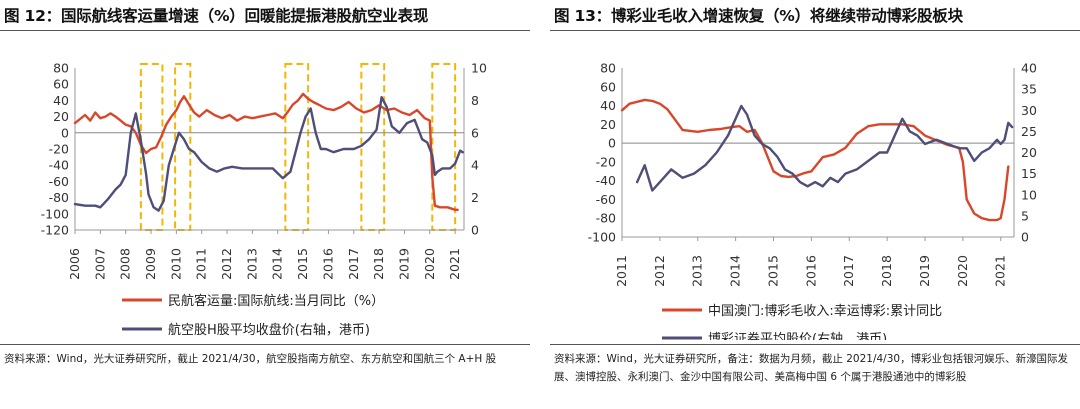 The image size is (1080, 409). What do you see at coordinates (1029, 89) in the screenshot?
I see `y-right-tick-label: 35` at bounding box center [1029, 89].